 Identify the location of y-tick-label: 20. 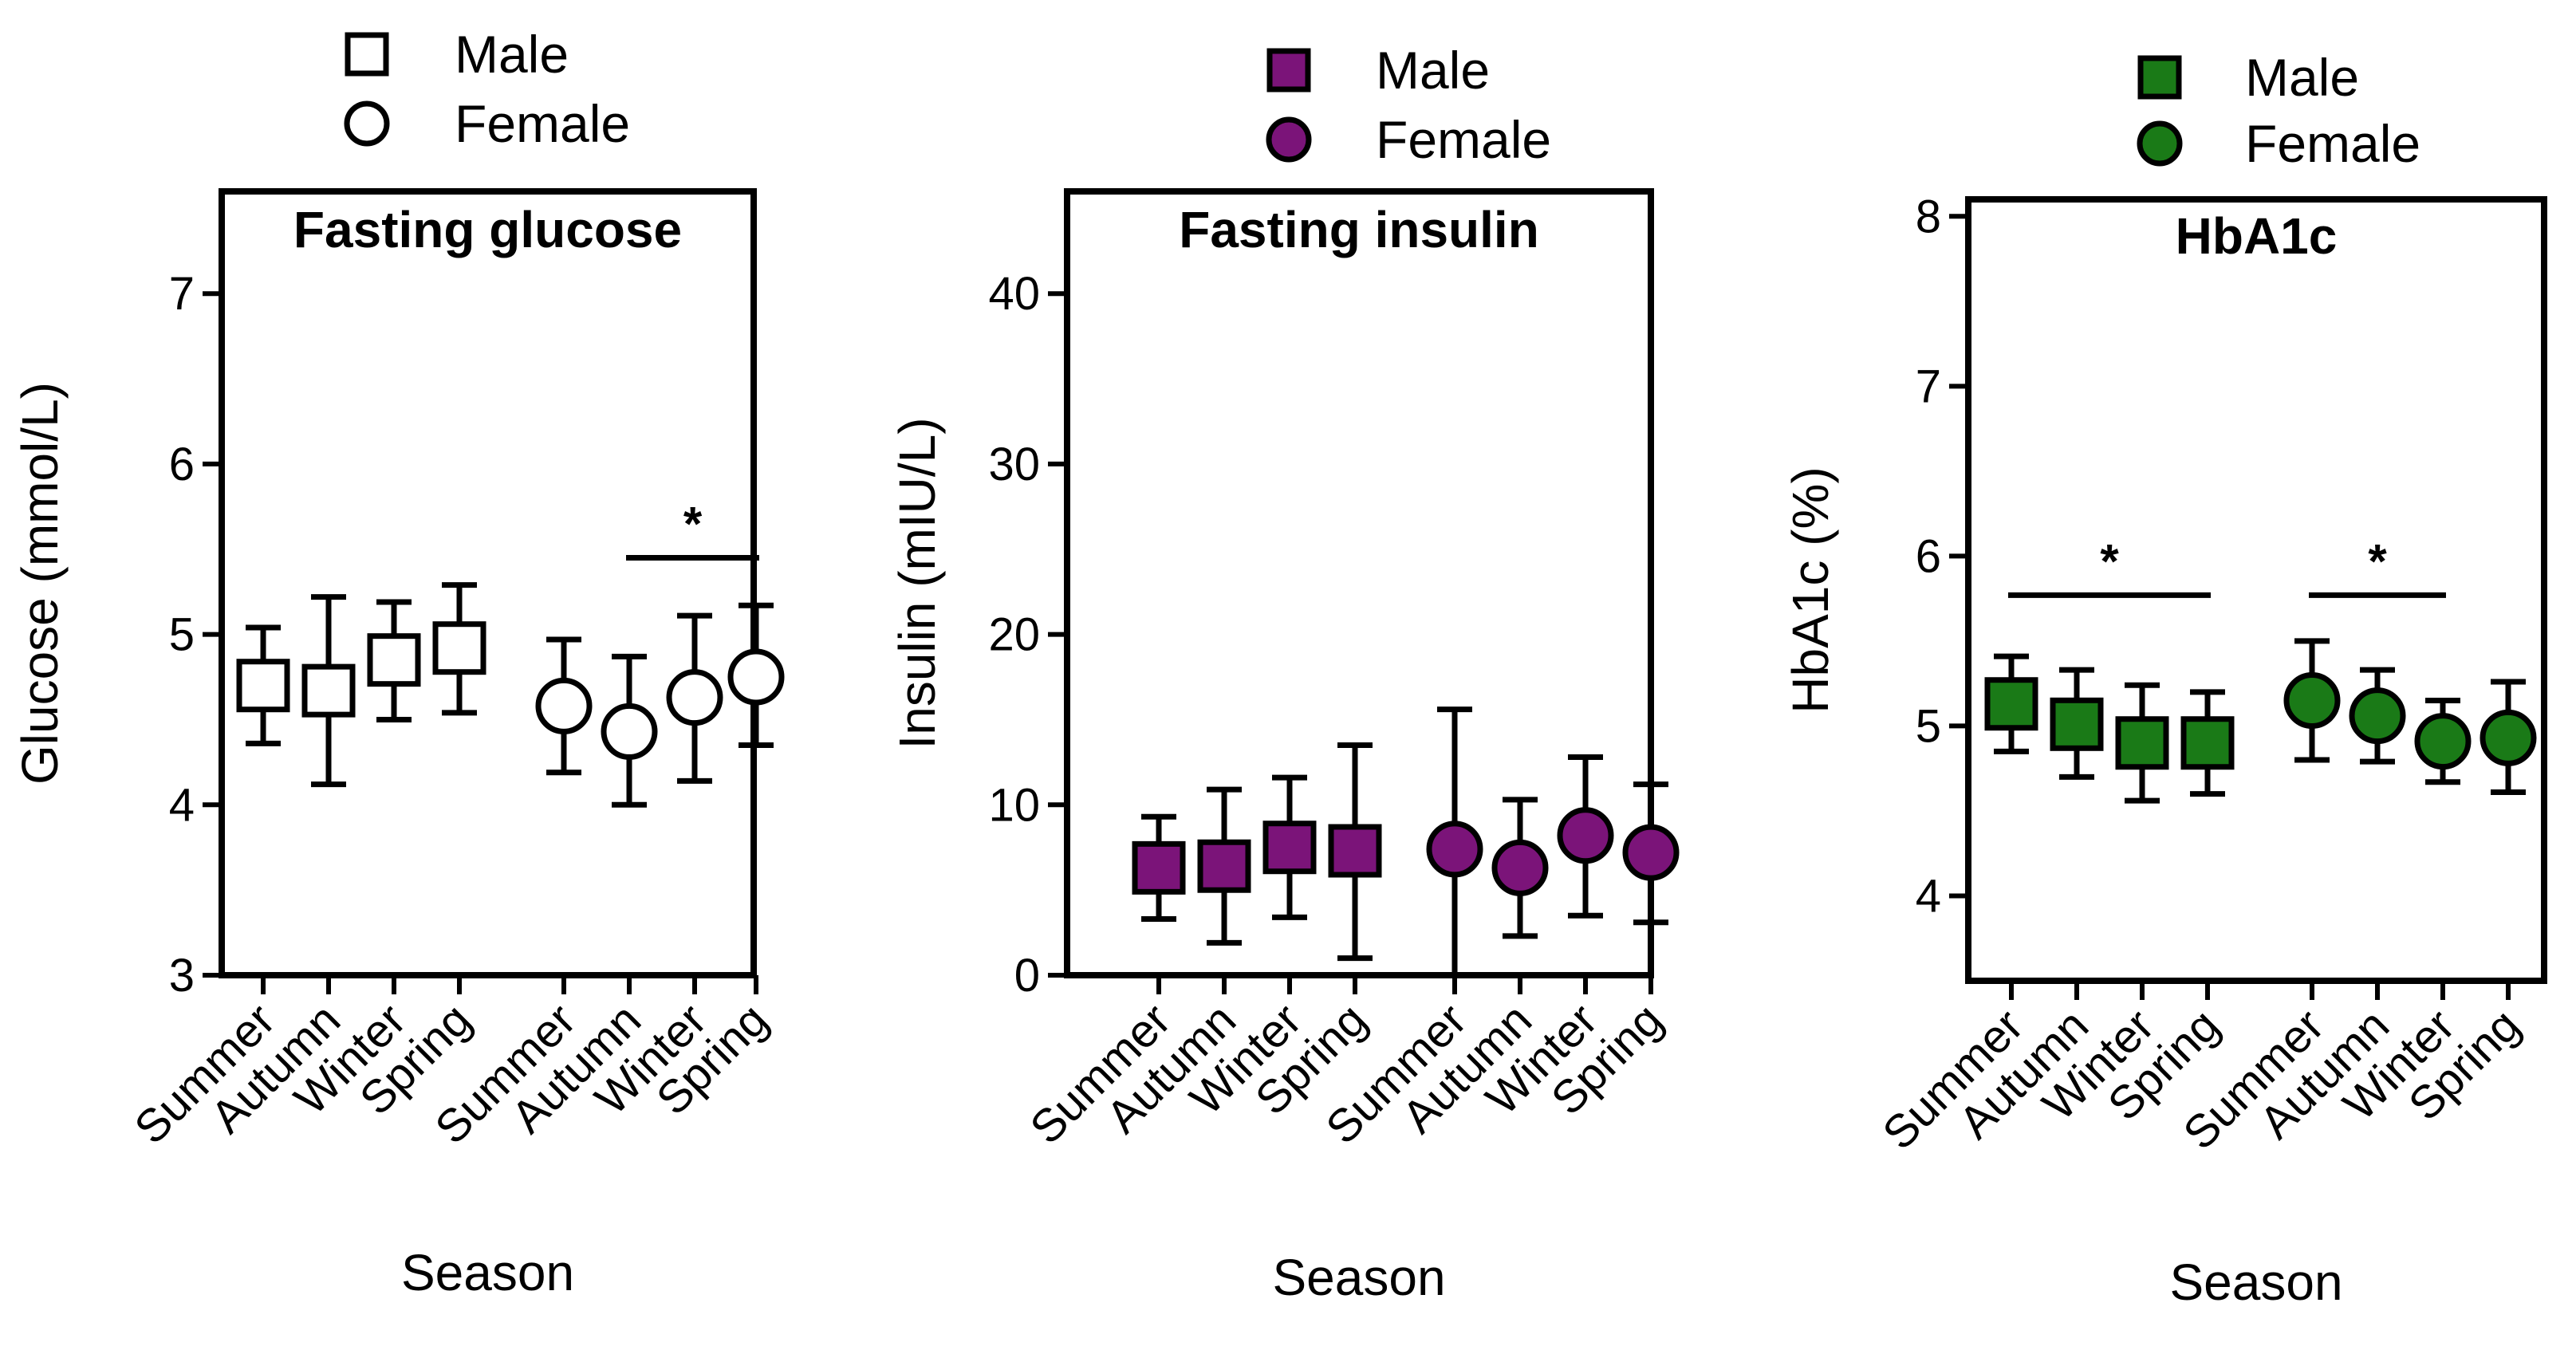
(1014, 635).